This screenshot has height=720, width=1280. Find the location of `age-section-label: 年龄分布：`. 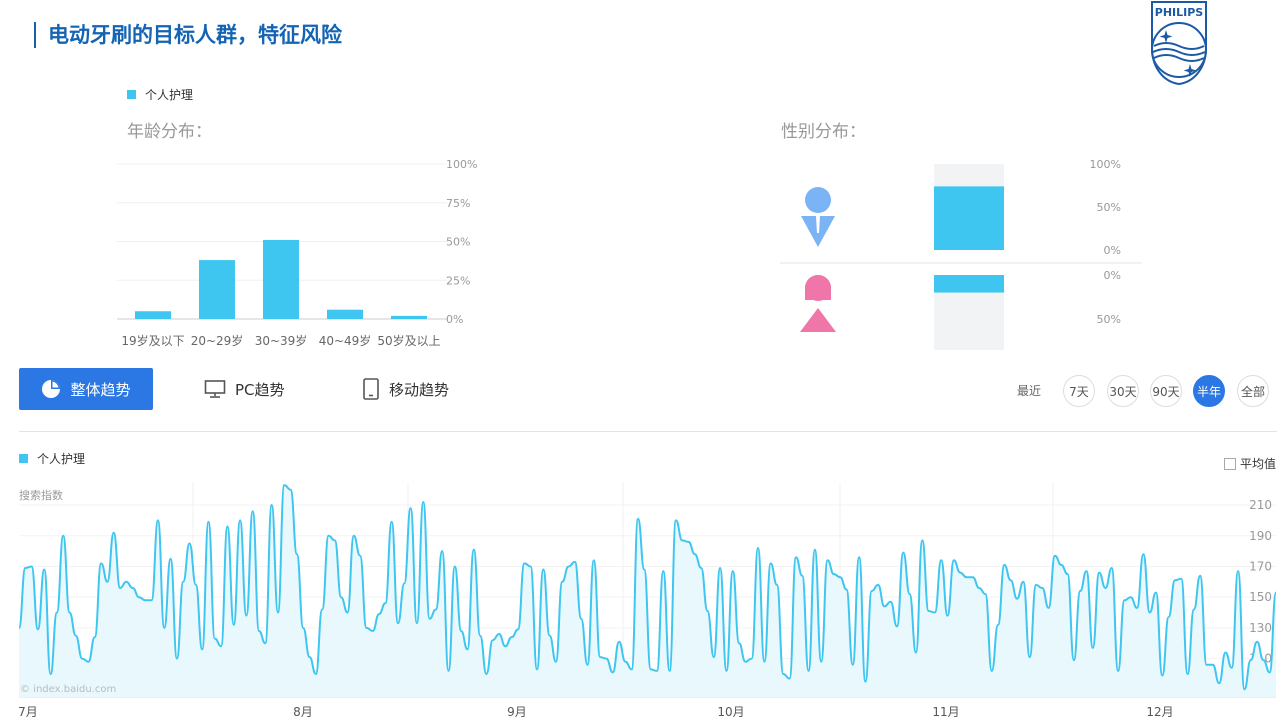

age-section-label: 年龄分布： is located at coordinates (169, 132).